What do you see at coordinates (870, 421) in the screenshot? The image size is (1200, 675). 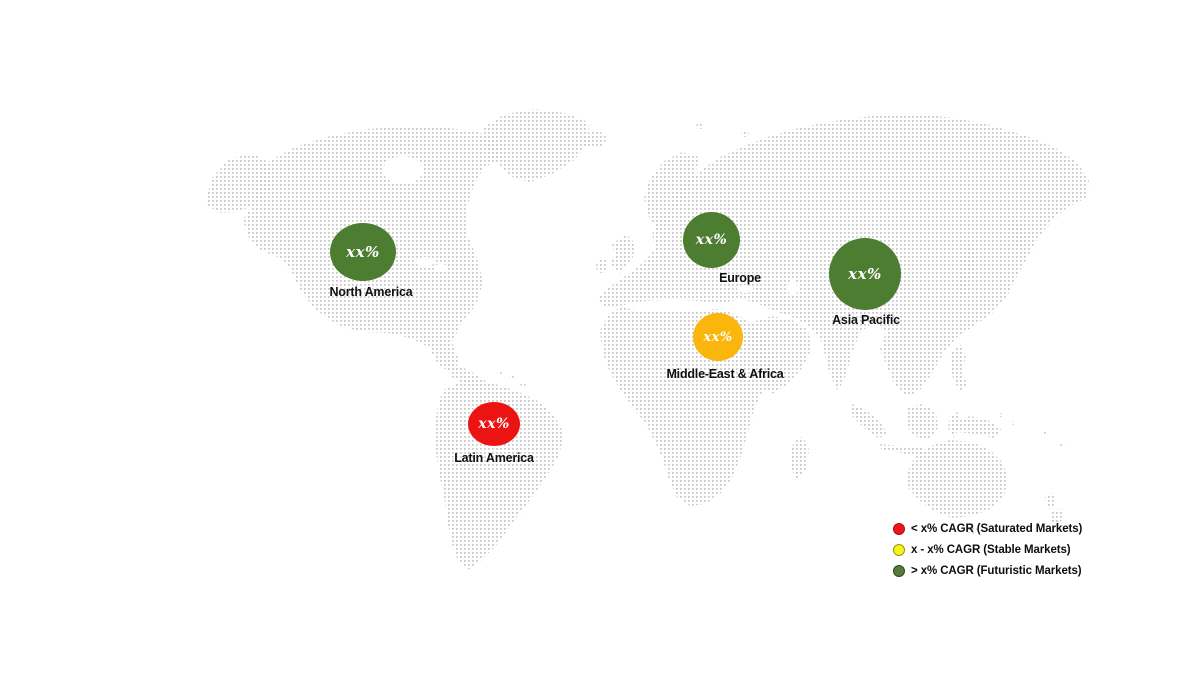 I see `landmass-sumatra` at bounding box center [870, 421].